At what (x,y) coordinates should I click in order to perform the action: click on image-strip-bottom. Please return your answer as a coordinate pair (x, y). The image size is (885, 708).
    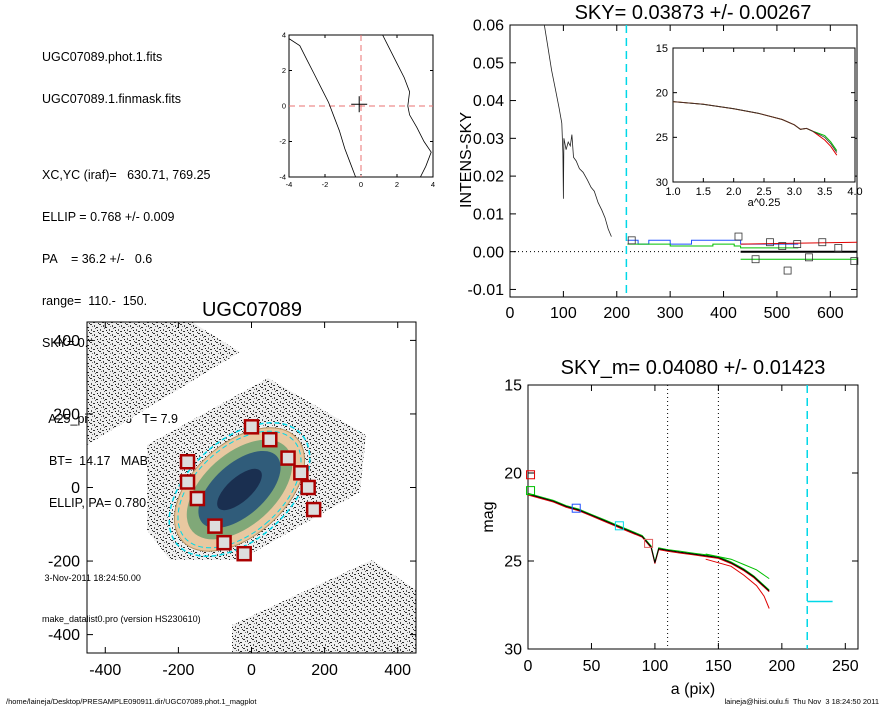
    Looking at the image, I should click on (324, 606).